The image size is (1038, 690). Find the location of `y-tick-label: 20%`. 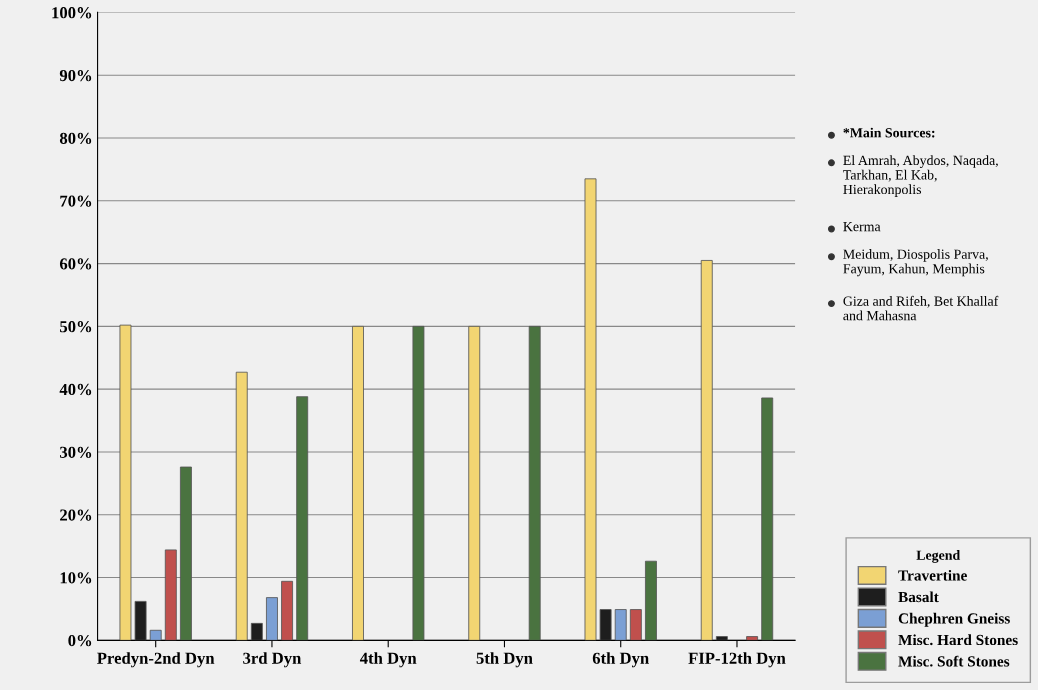

y-tick-label: 20% is located at coordinates (76, 515).